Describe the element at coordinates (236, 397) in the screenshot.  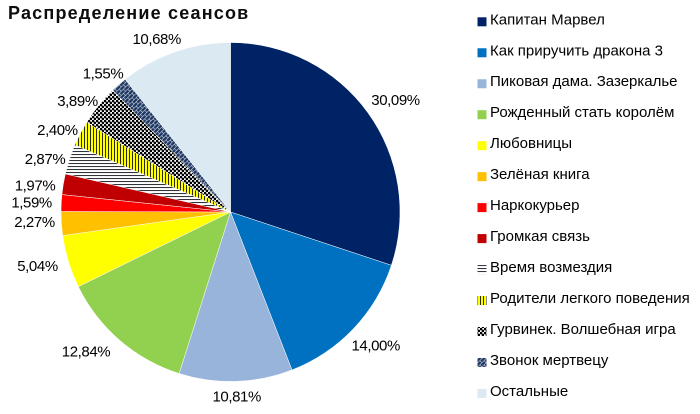
I see `svg-text: 10,81%` at that location.